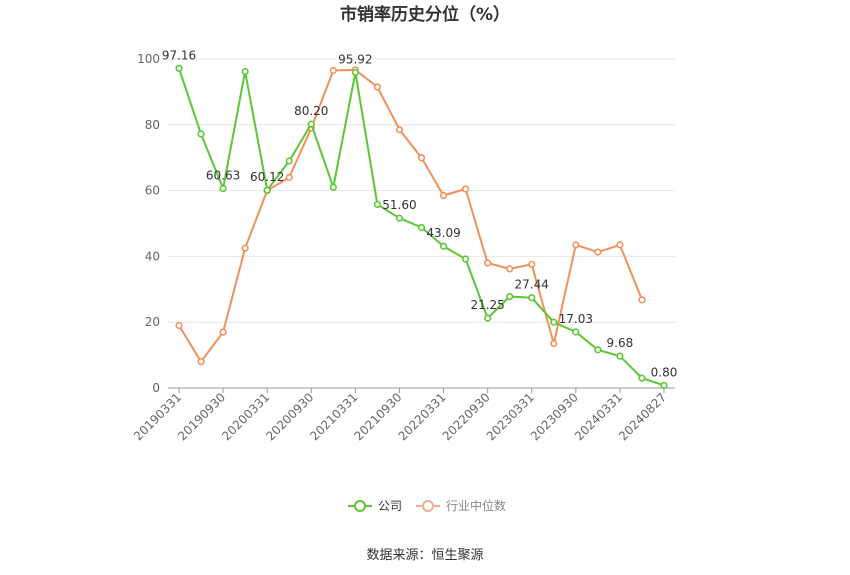 Image resolution: width=850 pixels, height=575 pixels. I want to click on data-label: 51.60, so click(399, 205).